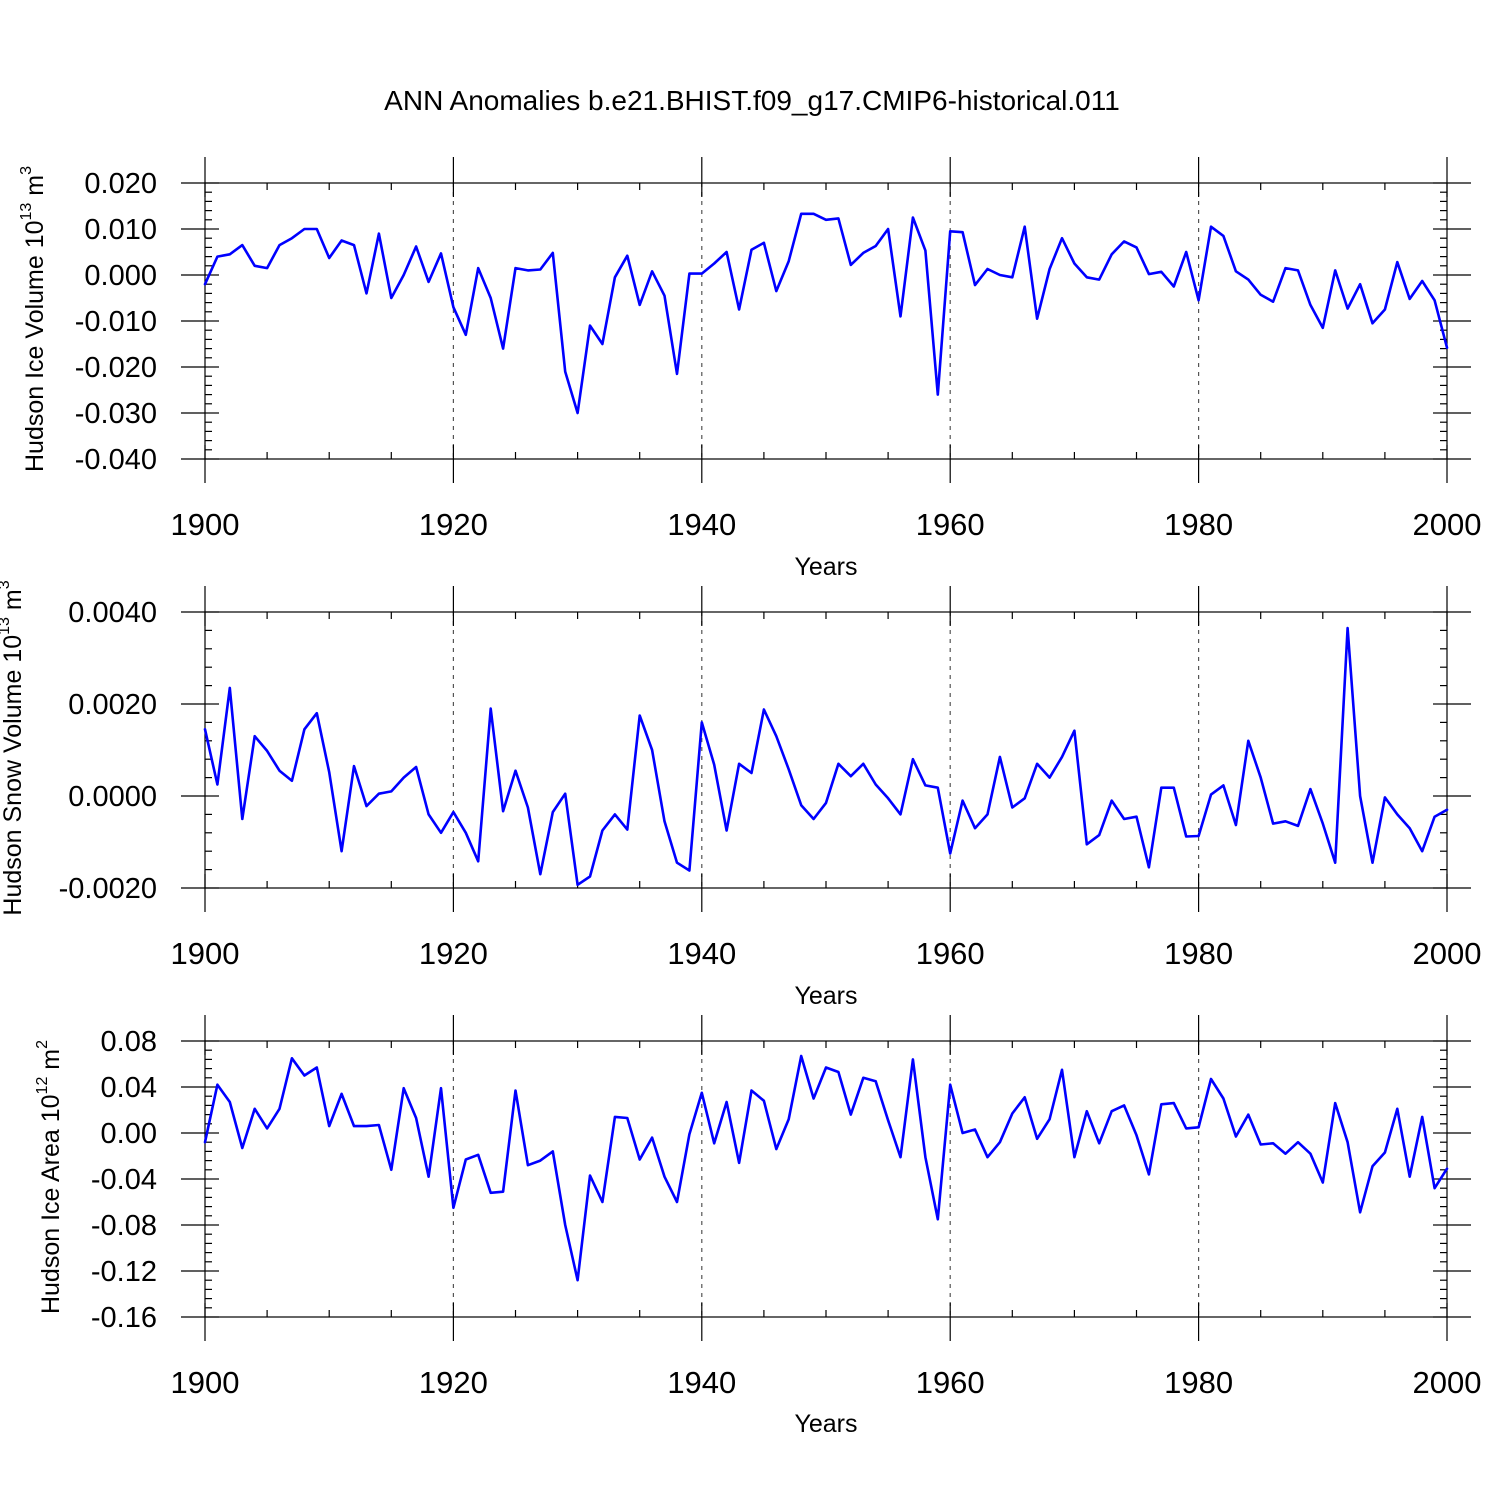 The width and height of the screenshot is (1500, 1500). What do you see at coordinates (116, 460) in the screenshot?
I see `y-tick-label: -0.040` at bounding box center [116, 460].